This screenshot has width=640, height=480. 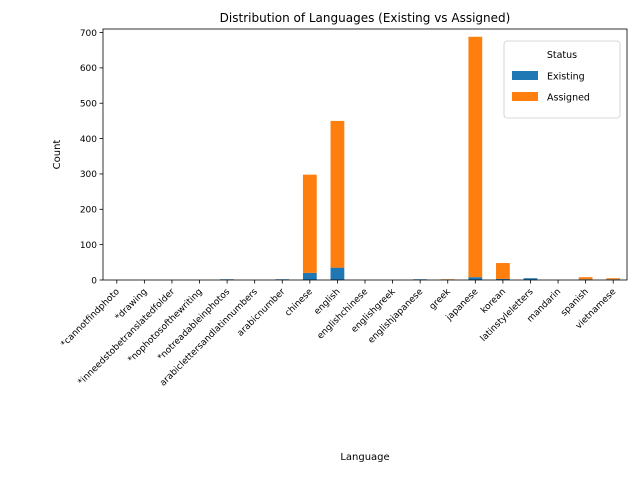 I want to click on bar-assigned-vietnamese, so click(x=613, y=279).